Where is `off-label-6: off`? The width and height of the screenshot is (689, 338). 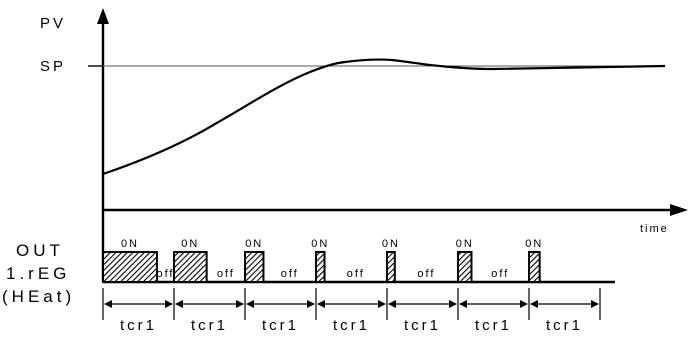
off-label-6: off is located at coordinates (500, 274).